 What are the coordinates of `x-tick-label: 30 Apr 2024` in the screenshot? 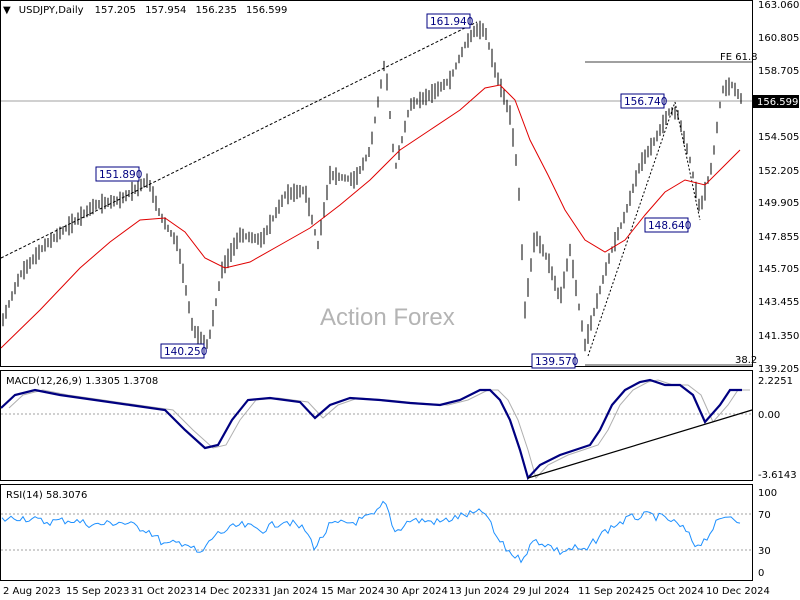 It's located at (417, 591).